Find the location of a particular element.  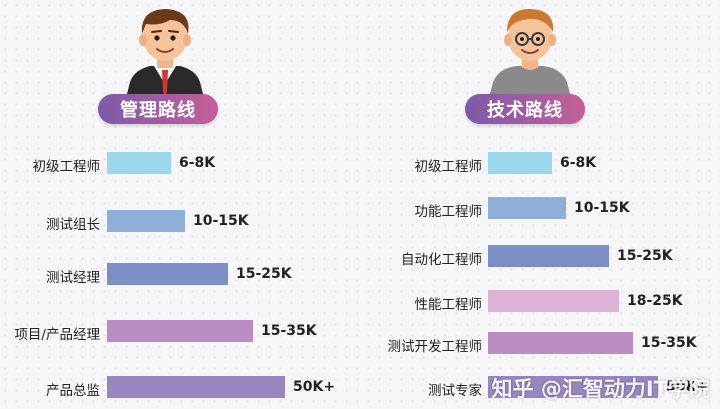

category-label: 性能工程师 is located at coordinates (448, 305).